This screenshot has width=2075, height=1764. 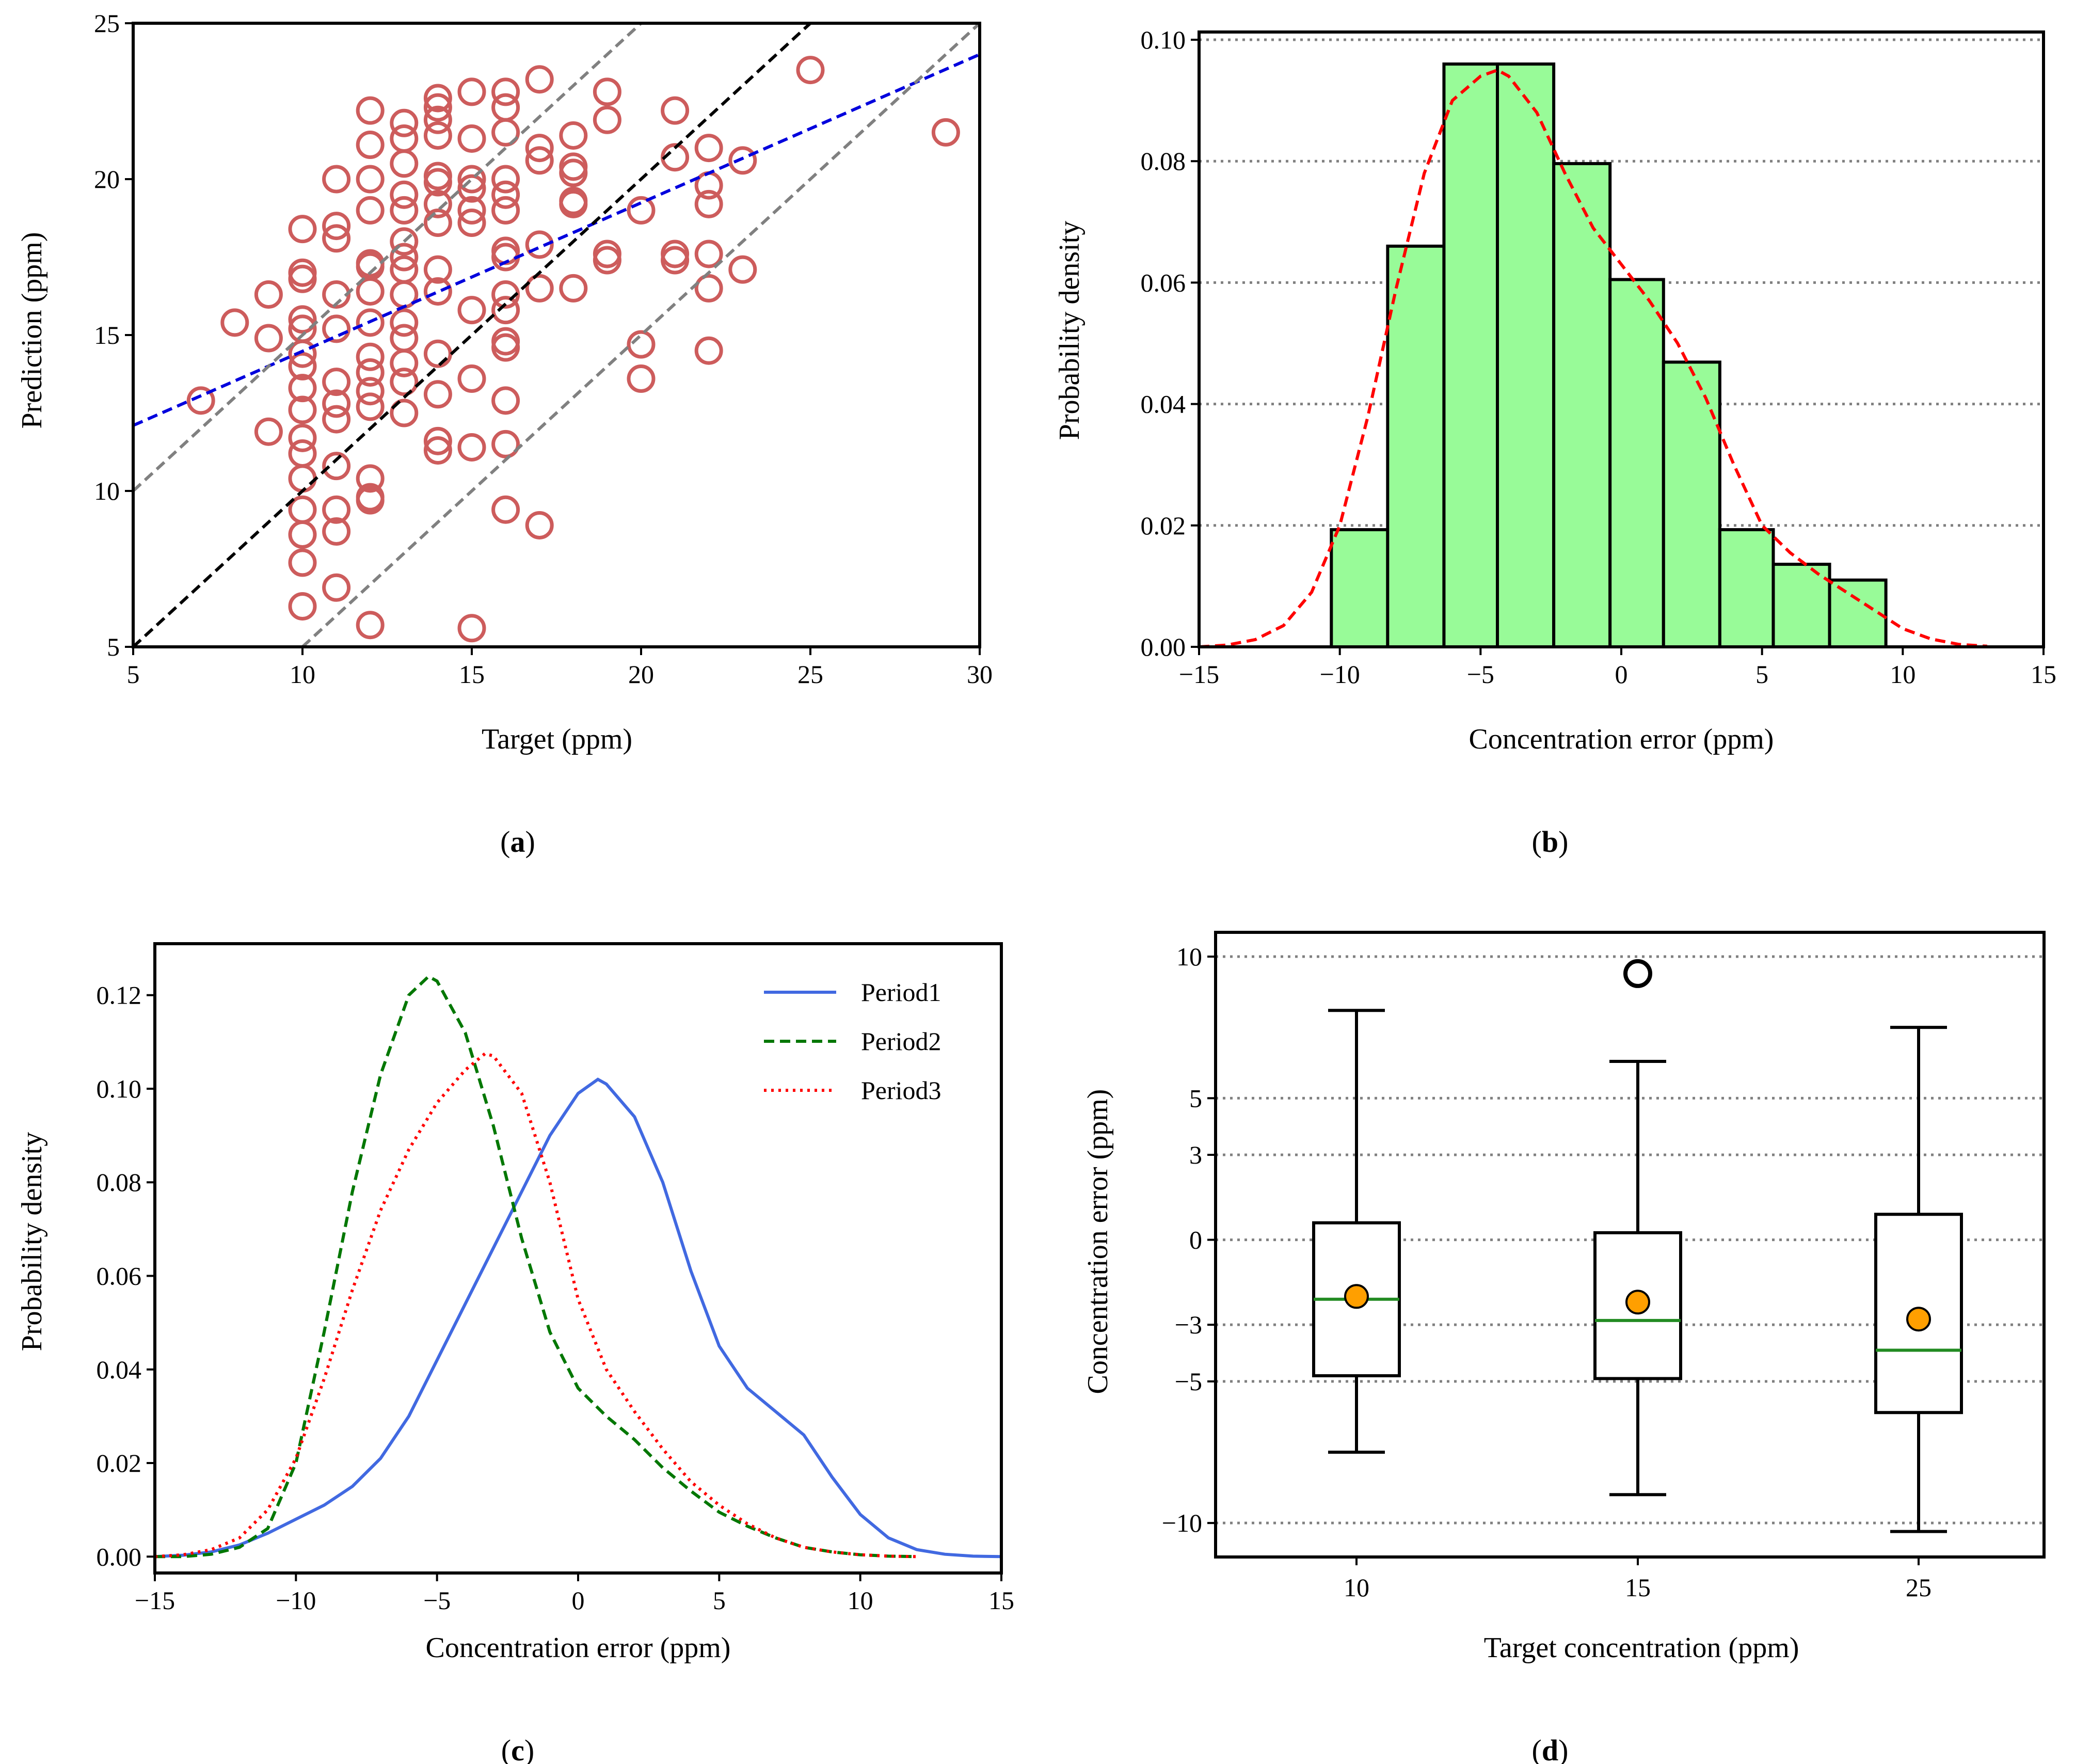 I want to click on panel-b-ylabel: Probability density, so click(x=1070, y=330).